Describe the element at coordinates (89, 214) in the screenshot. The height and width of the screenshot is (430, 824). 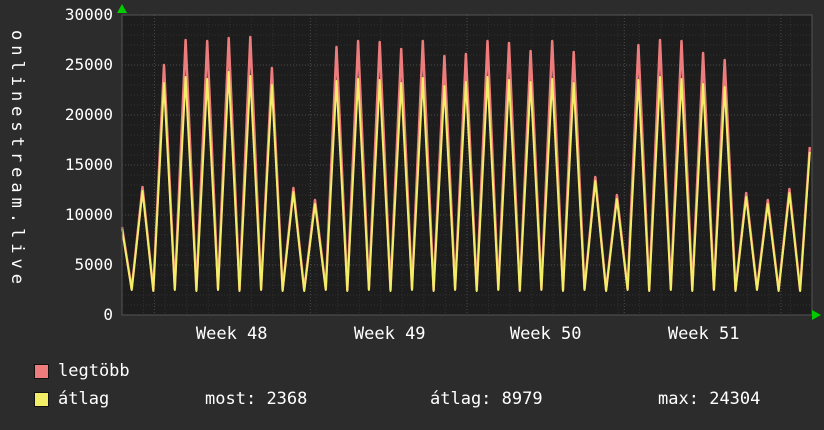
I see `y-tick-label: 10000` at that location.